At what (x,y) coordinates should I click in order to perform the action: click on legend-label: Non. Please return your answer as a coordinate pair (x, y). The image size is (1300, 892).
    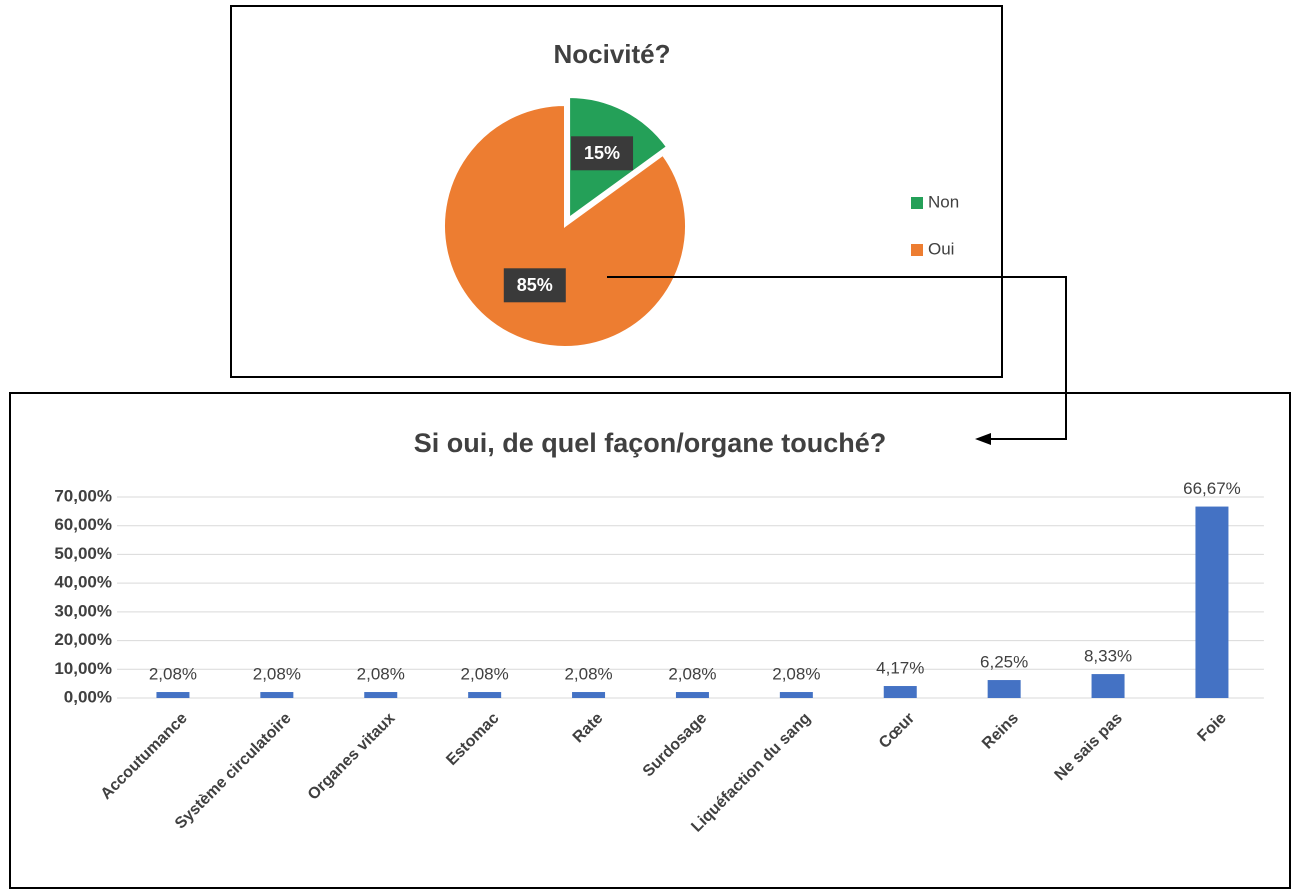
    Looking at the image, I should click on (943, 201).